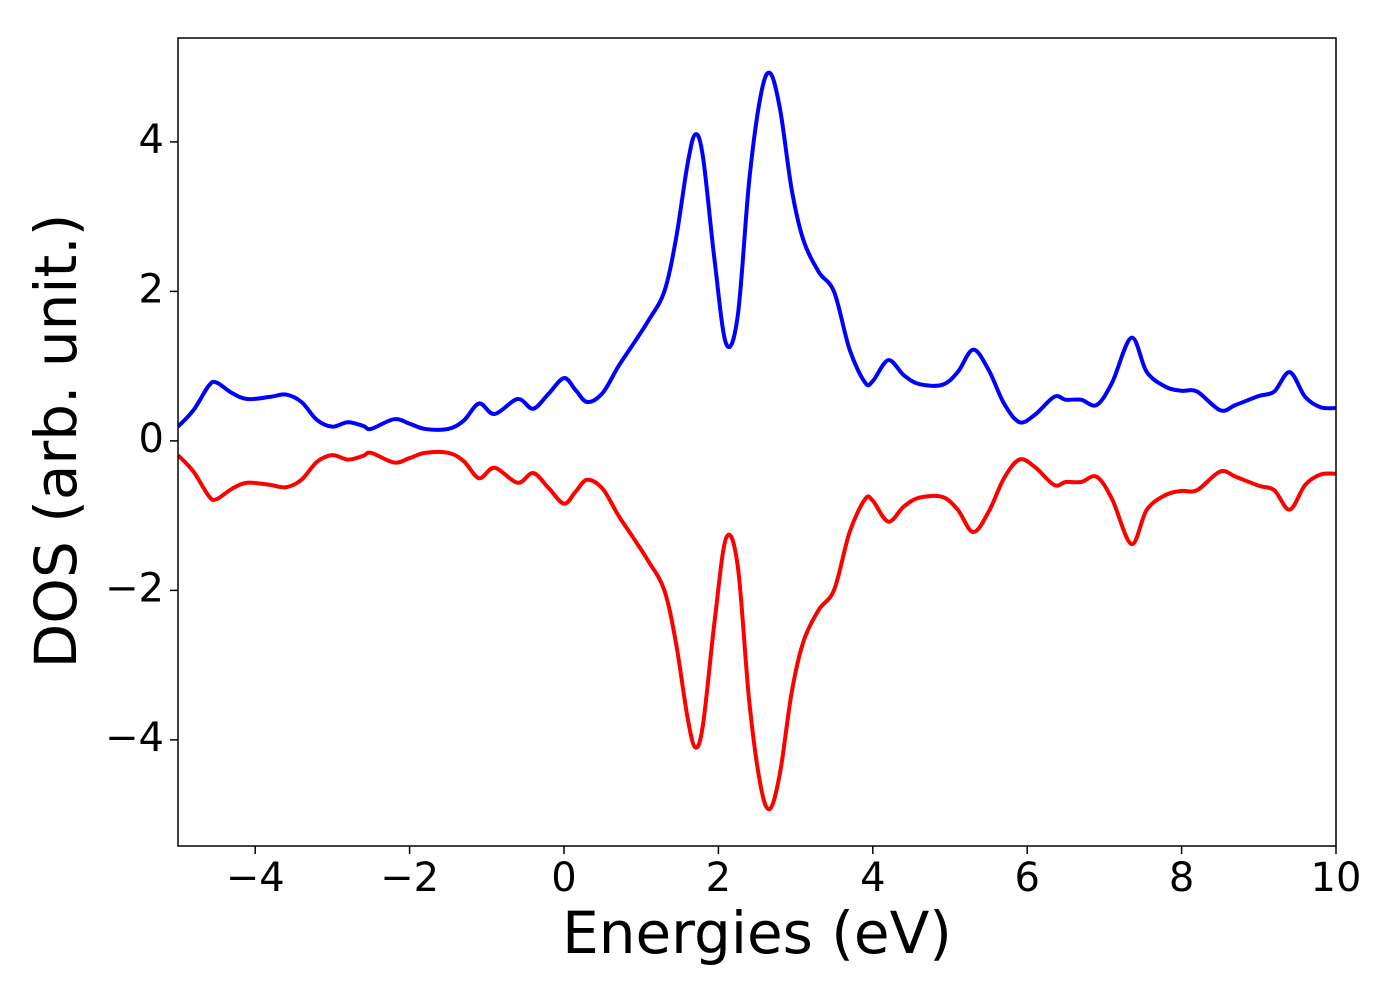 The image size is (1400, 1000). Describe the element at coordinates (718, 878) in the screenshot. I see `x-tick-label: 2` at that location.